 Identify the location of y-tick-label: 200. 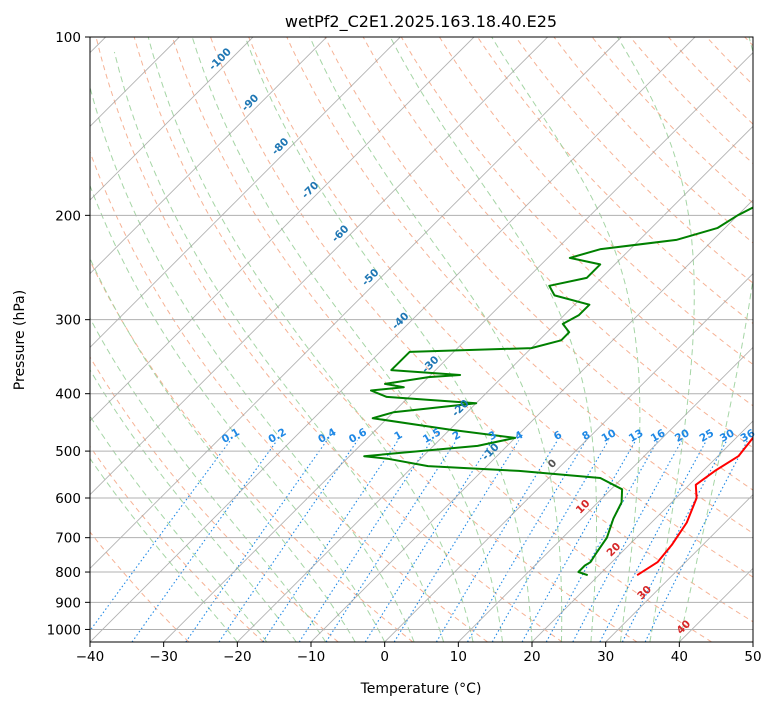
(68, 216).